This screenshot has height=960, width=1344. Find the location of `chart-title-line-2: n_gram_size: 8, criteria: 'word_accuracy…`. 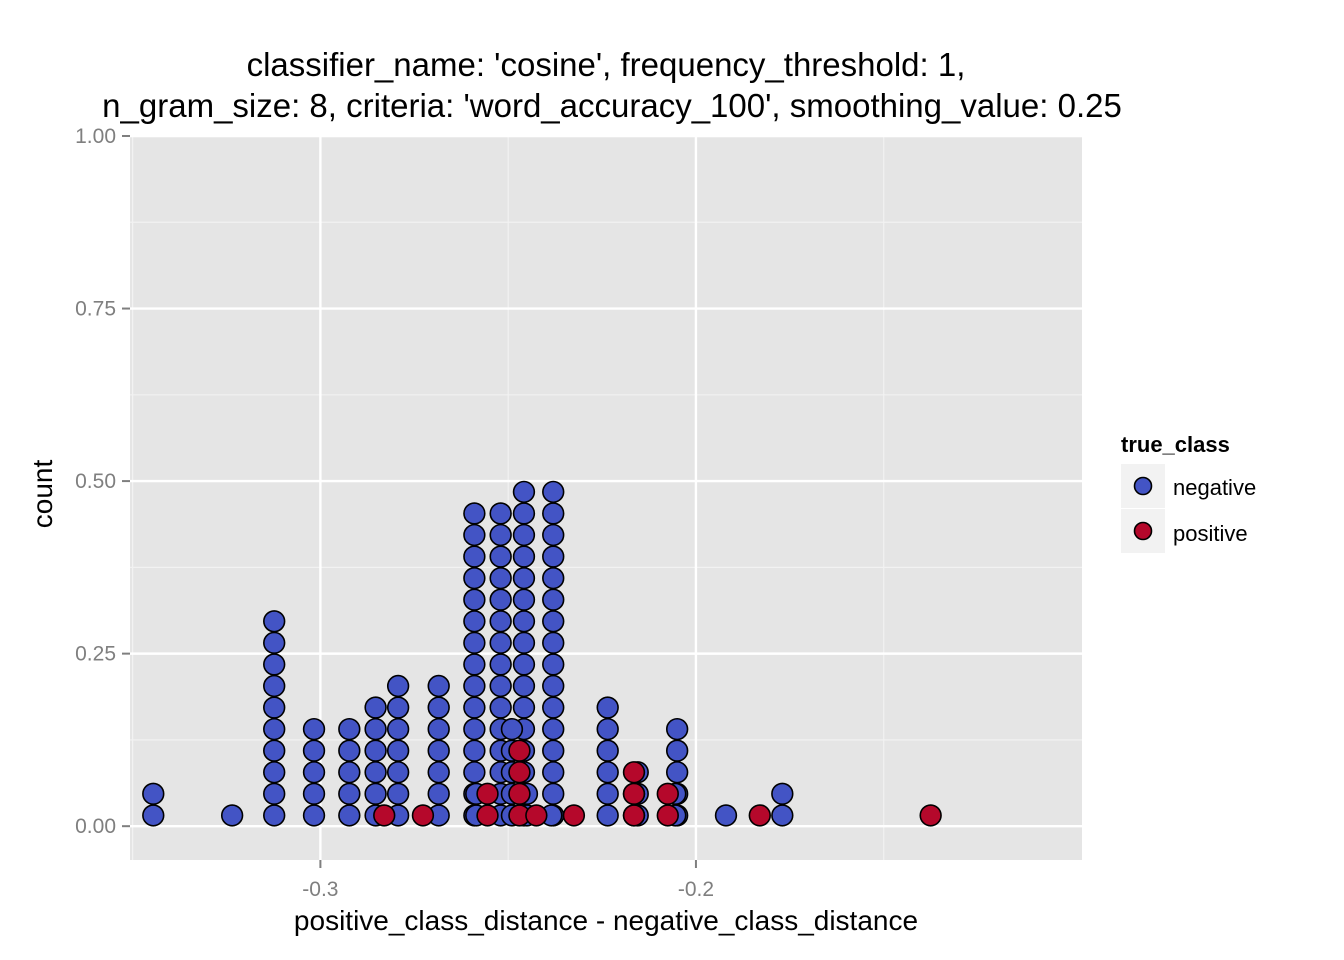

chart-title-line-2: n_gram_size: 8, criteria: 'word_accuracy… is located at coordinates (612, 105).